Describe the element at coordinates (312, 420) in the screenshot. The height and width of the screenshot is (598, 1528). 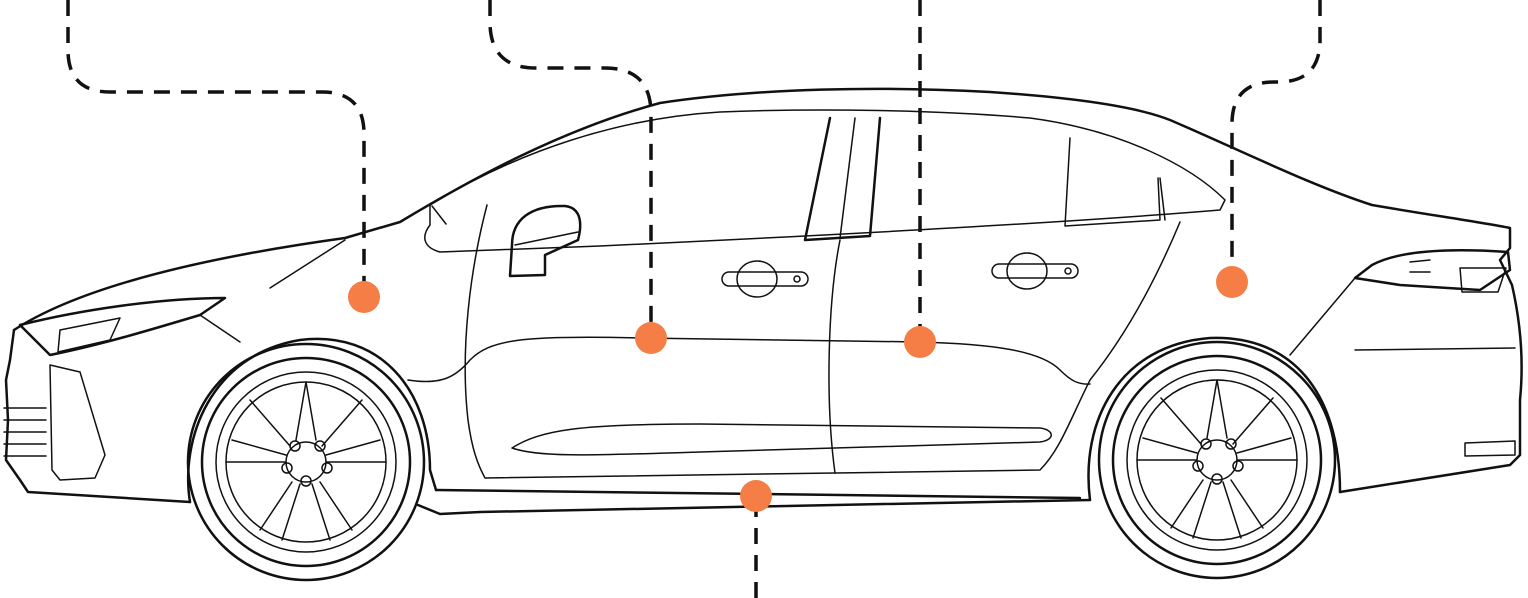
I see `front-wheel-arch` at that location.